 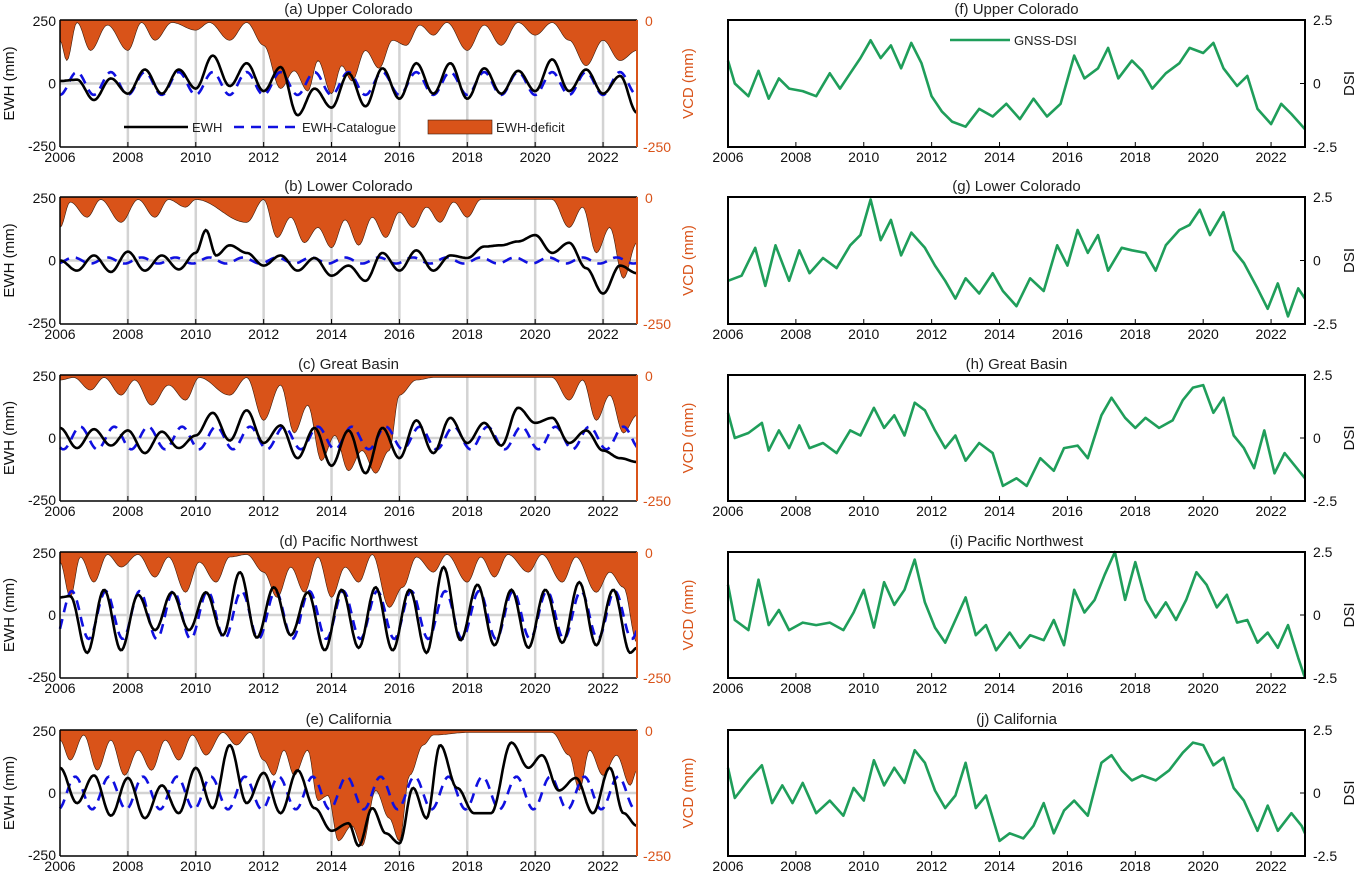 What do you see at coordinates (460, 127) in the screenshot?
I see `legend-deficit-swatch` at bounding box center [460, 127].